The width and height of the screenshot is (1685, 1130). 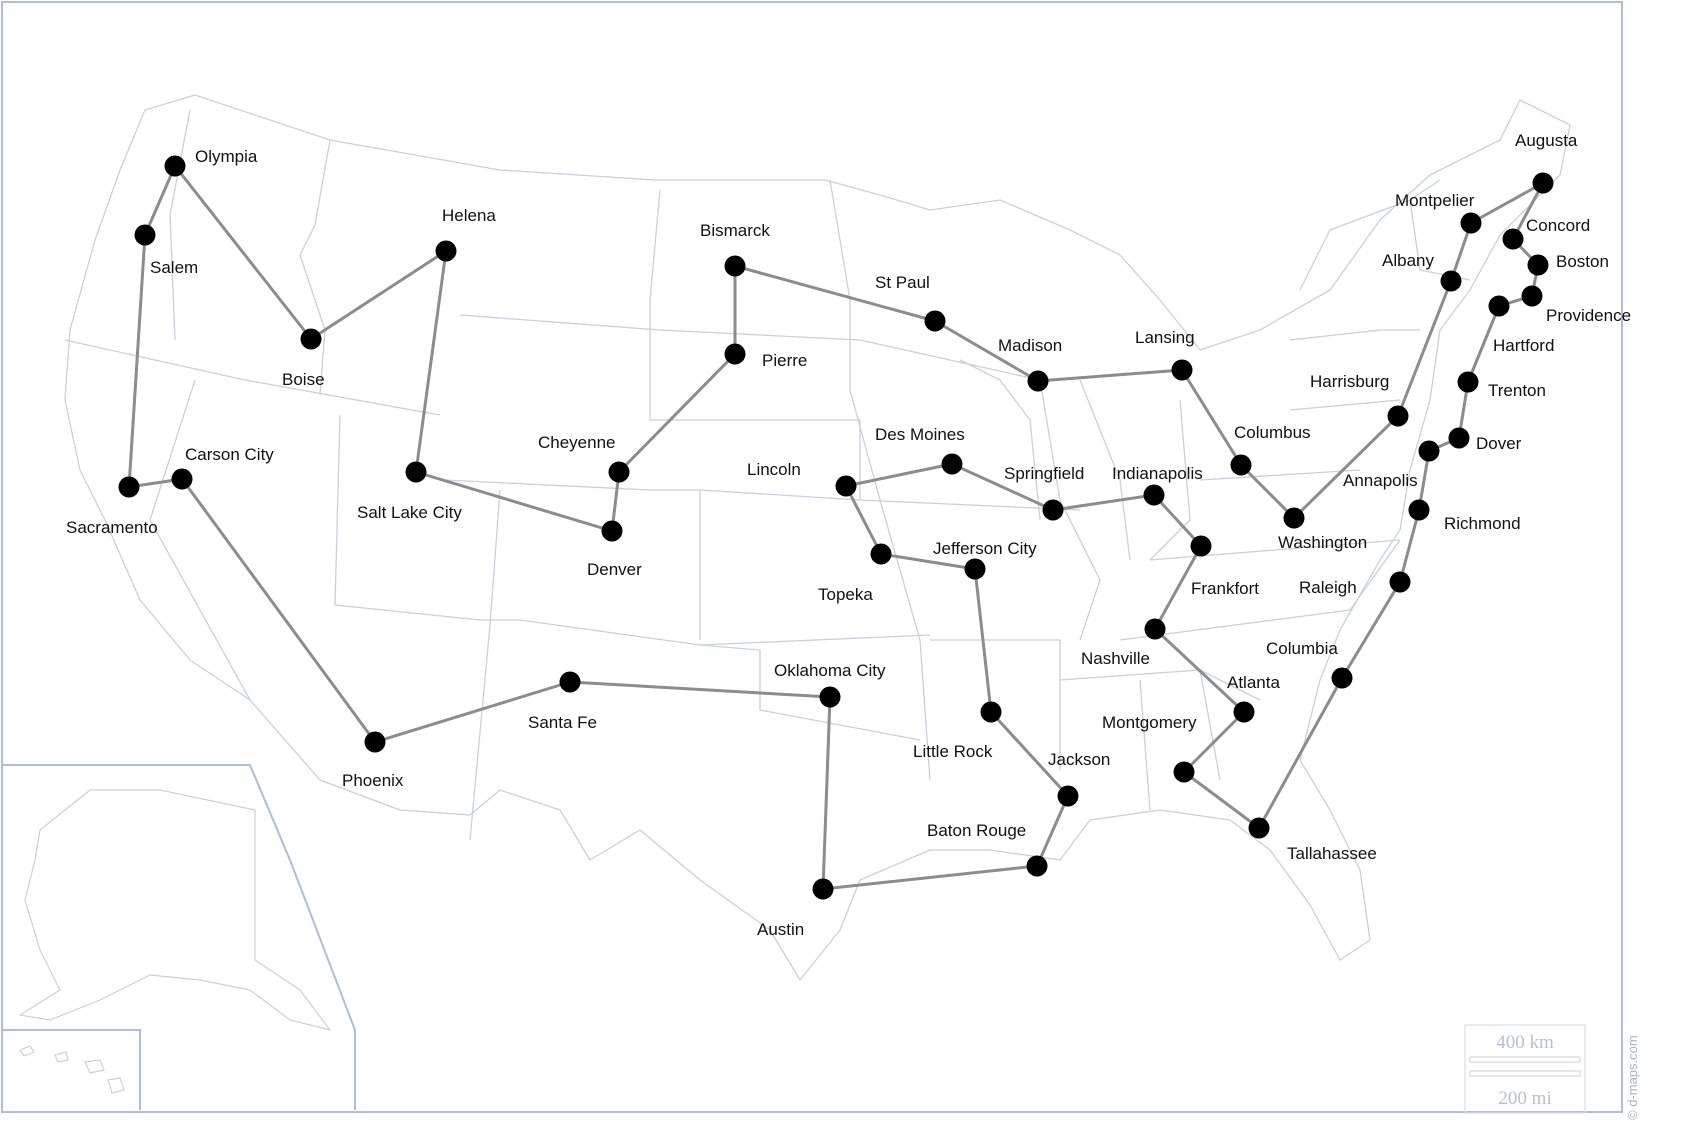 What do you see at coordinates (1322, 542) in the screenshot?
I see `city-label-washington: Washington` at bounding box center [1322, 542].